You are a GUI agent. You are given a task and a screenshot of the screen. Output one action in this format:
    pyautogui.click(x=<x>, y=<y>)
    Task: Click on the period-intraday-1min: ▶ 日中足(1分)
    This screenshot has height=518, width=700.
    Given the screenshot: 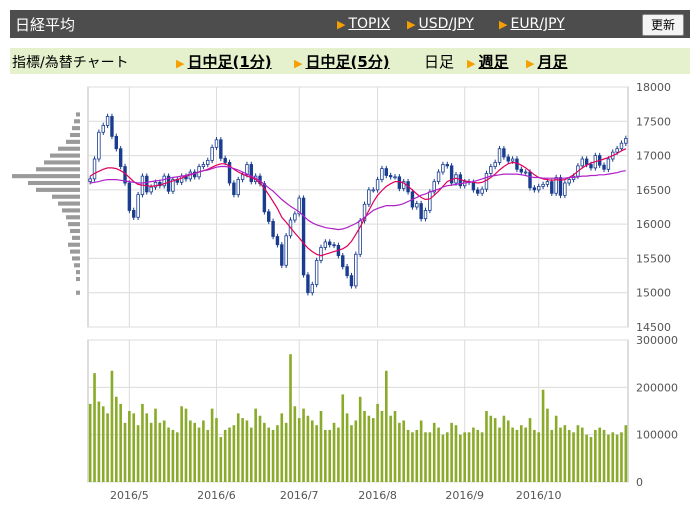 What is the action you would take?
    pyautogui.click(x=224, y=61)
    